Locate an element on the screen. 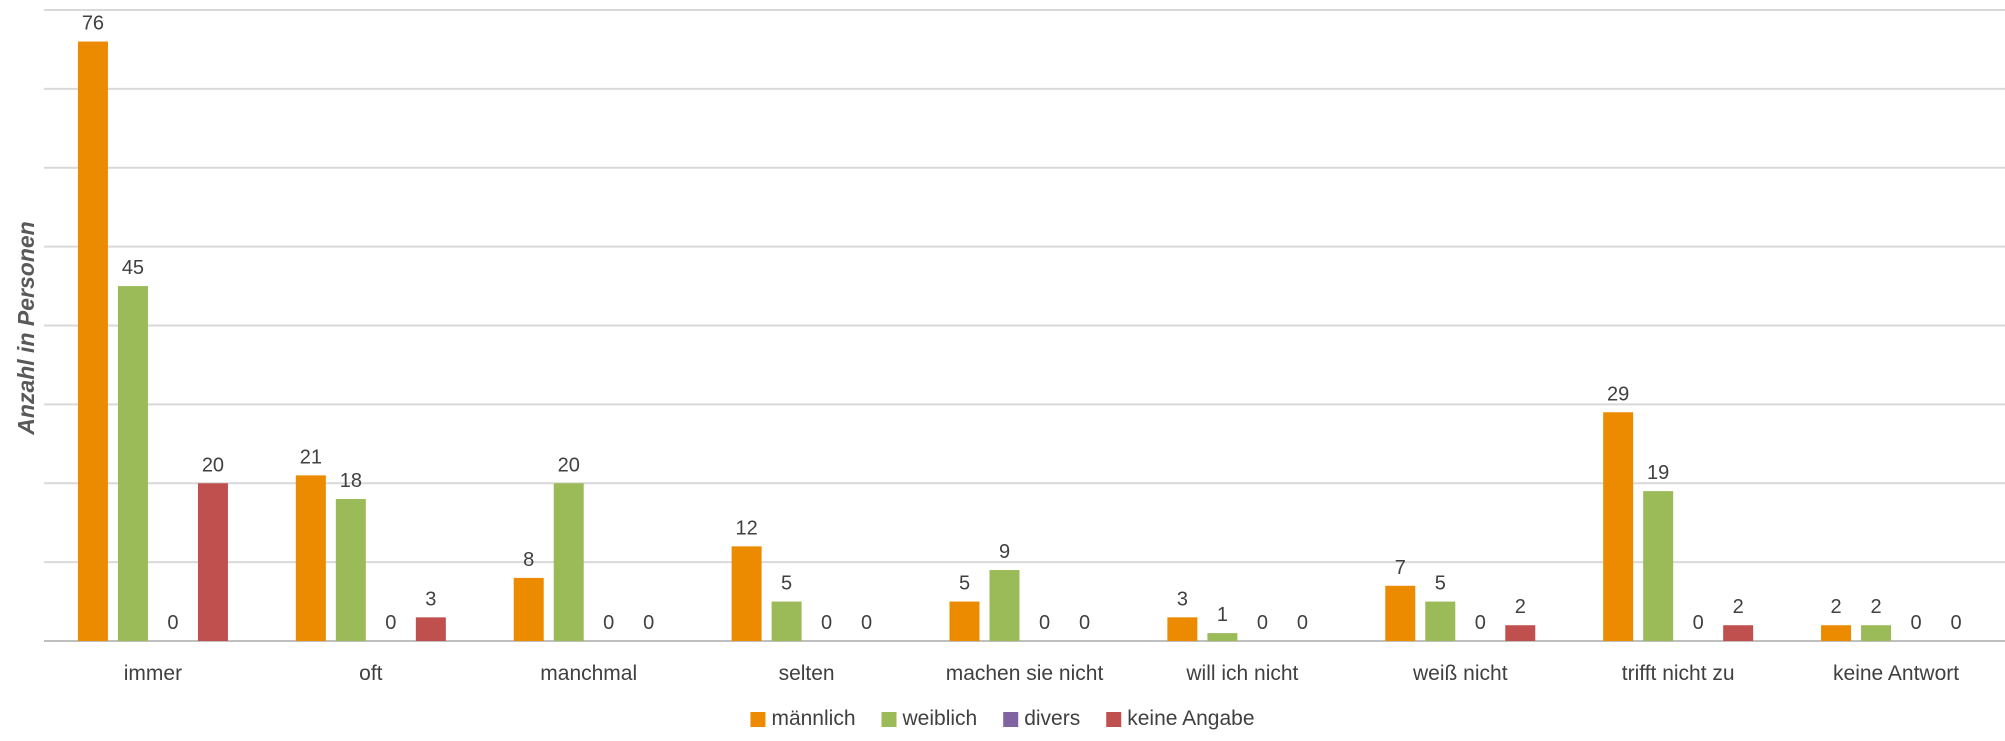 The width and height of the screenshot is (2005, 741). data-label: 29 is located at coordinates (1618, 394).